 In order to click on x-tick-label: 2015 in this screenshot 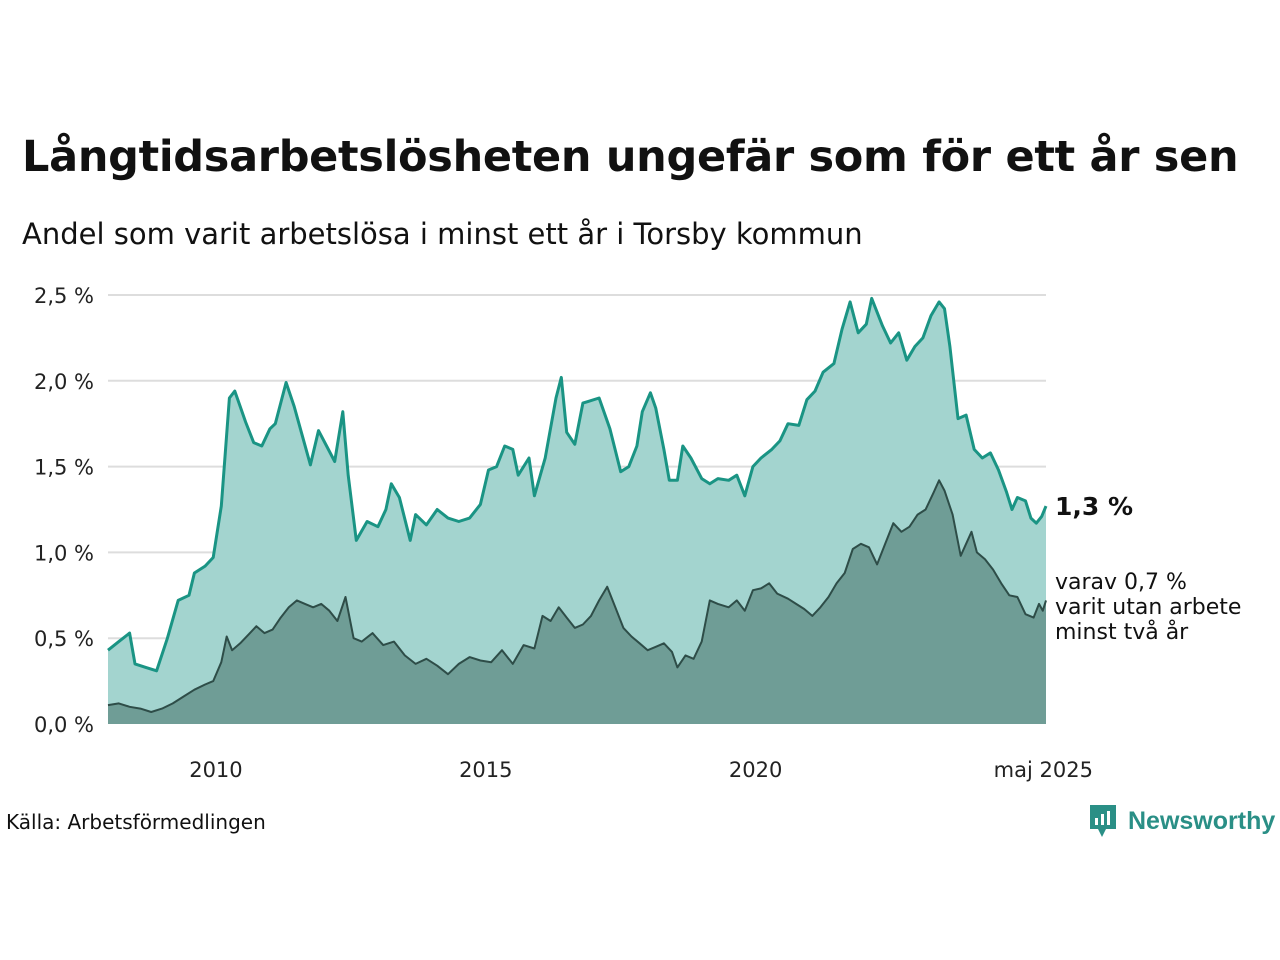, I will do `click(485, 770)`.